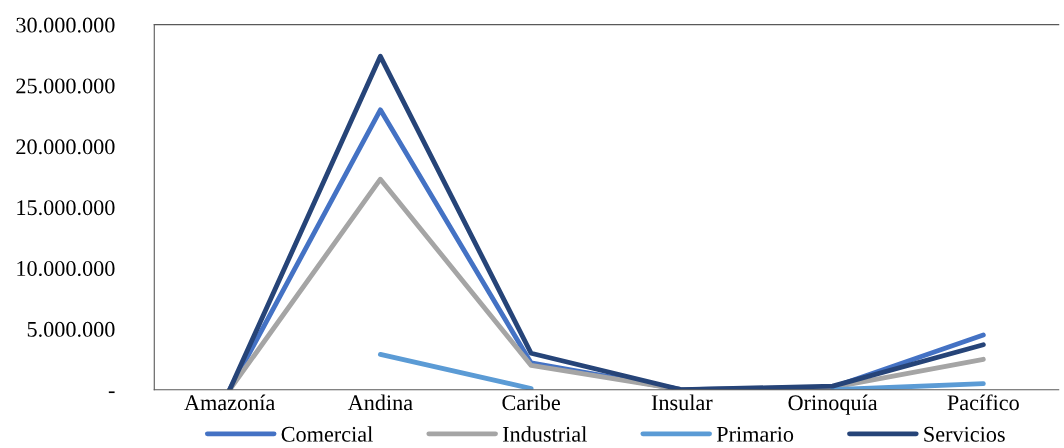  I want to click on x-tick-label: Caribe, so click(531, 402).